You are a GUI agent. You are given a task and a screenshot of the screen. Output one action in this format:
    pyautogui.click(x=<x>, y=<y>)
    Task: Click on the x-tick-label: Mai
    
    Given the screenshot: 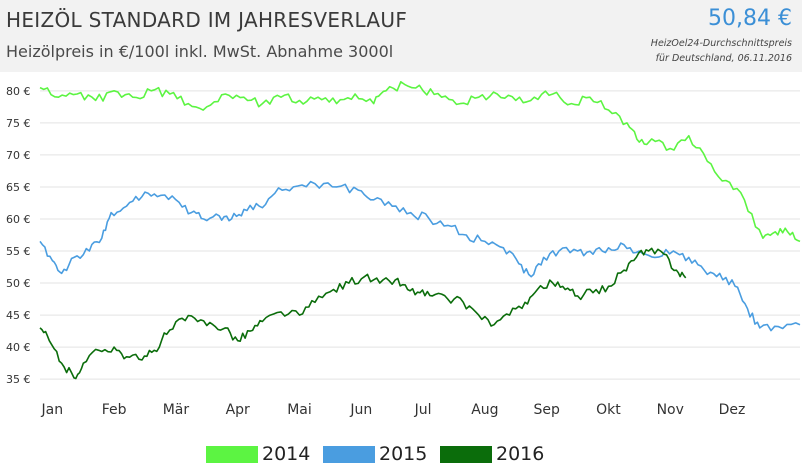 What is the action you would take?
    pyautogui.click(x=299, y=410)
    